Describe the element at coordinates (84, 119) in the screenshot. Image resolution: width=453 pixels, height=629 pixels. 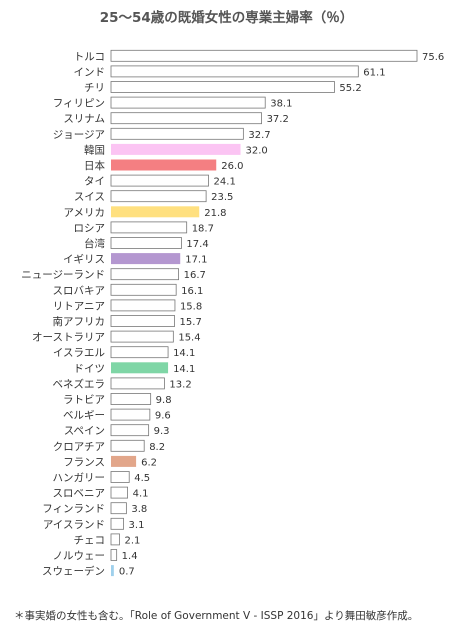
I see `category-label: スリナム` at that location.